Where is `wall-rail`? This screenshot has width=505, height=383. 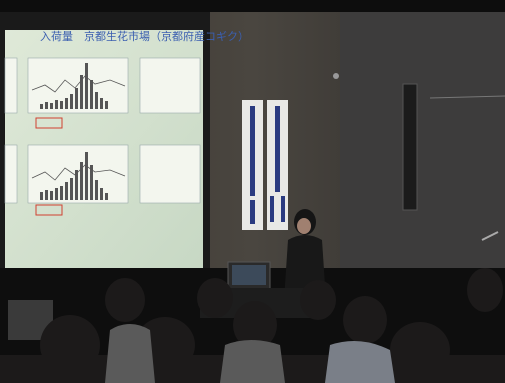 wall-rail is located at coordinates (467, 97).